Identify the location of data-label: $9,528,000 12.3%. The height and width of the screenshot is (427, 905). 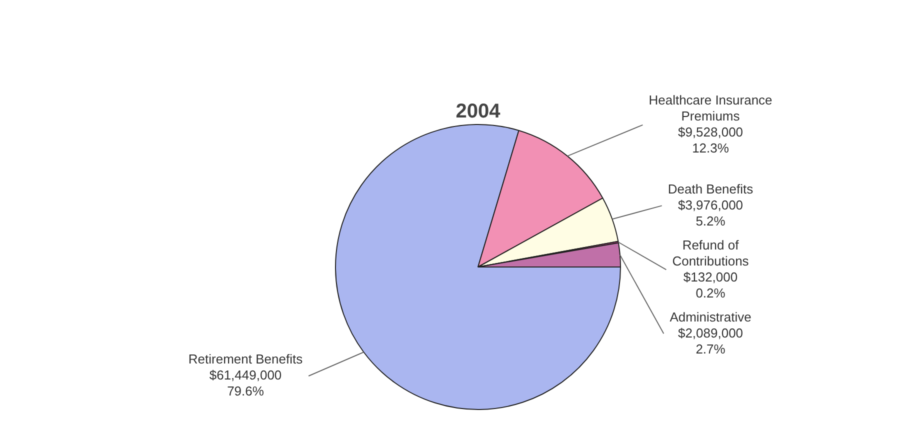
(711, 140).